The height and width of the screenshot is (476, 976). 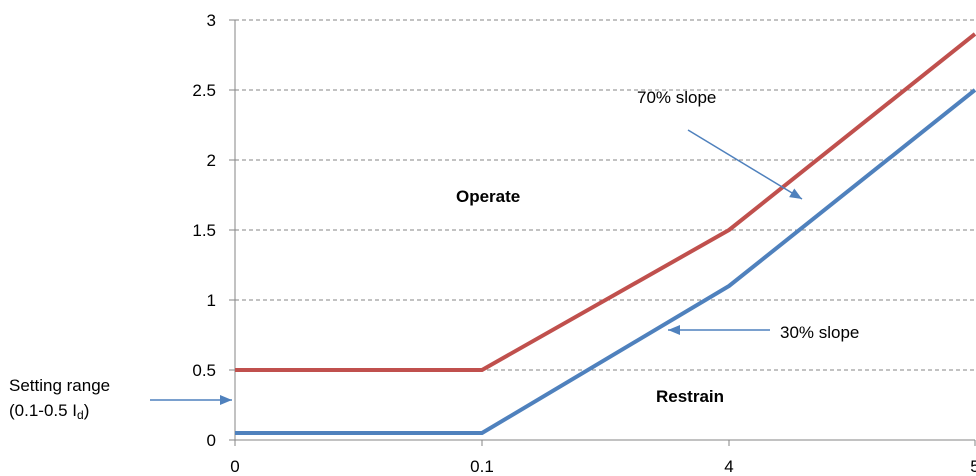 I want to click on y-tick-label: 1, so click(x=211, y=300).